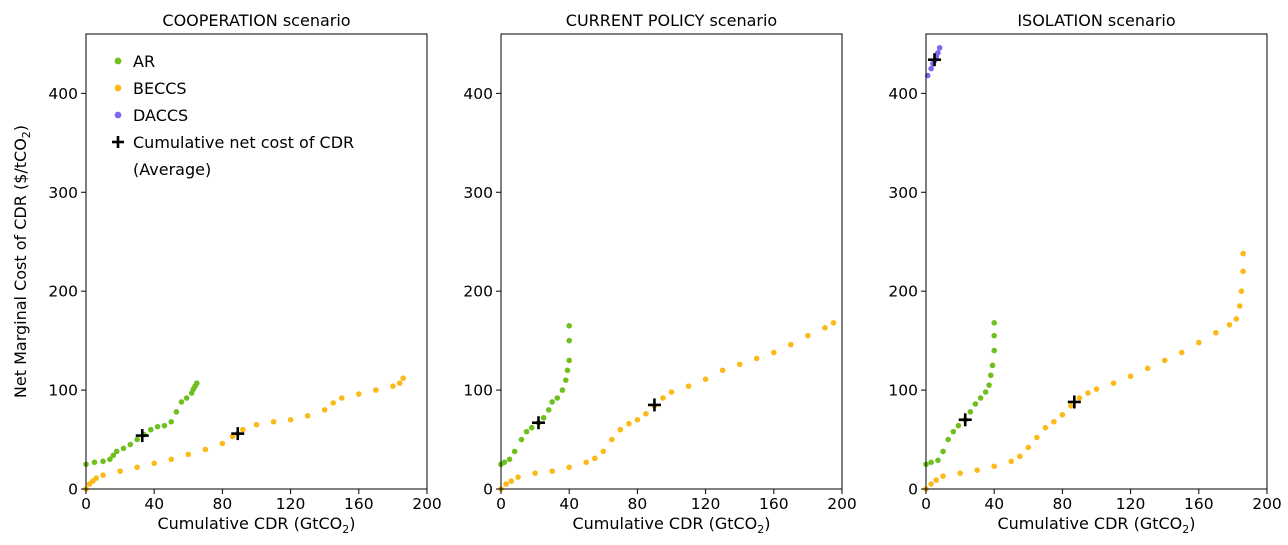 The height and width of the screenshot is (545, 1288). What do you see at coordinates (671, 20) in the screenshot?
I see `panel-title: CURRENT POLICY scenario` at bounding box center [671, 20].